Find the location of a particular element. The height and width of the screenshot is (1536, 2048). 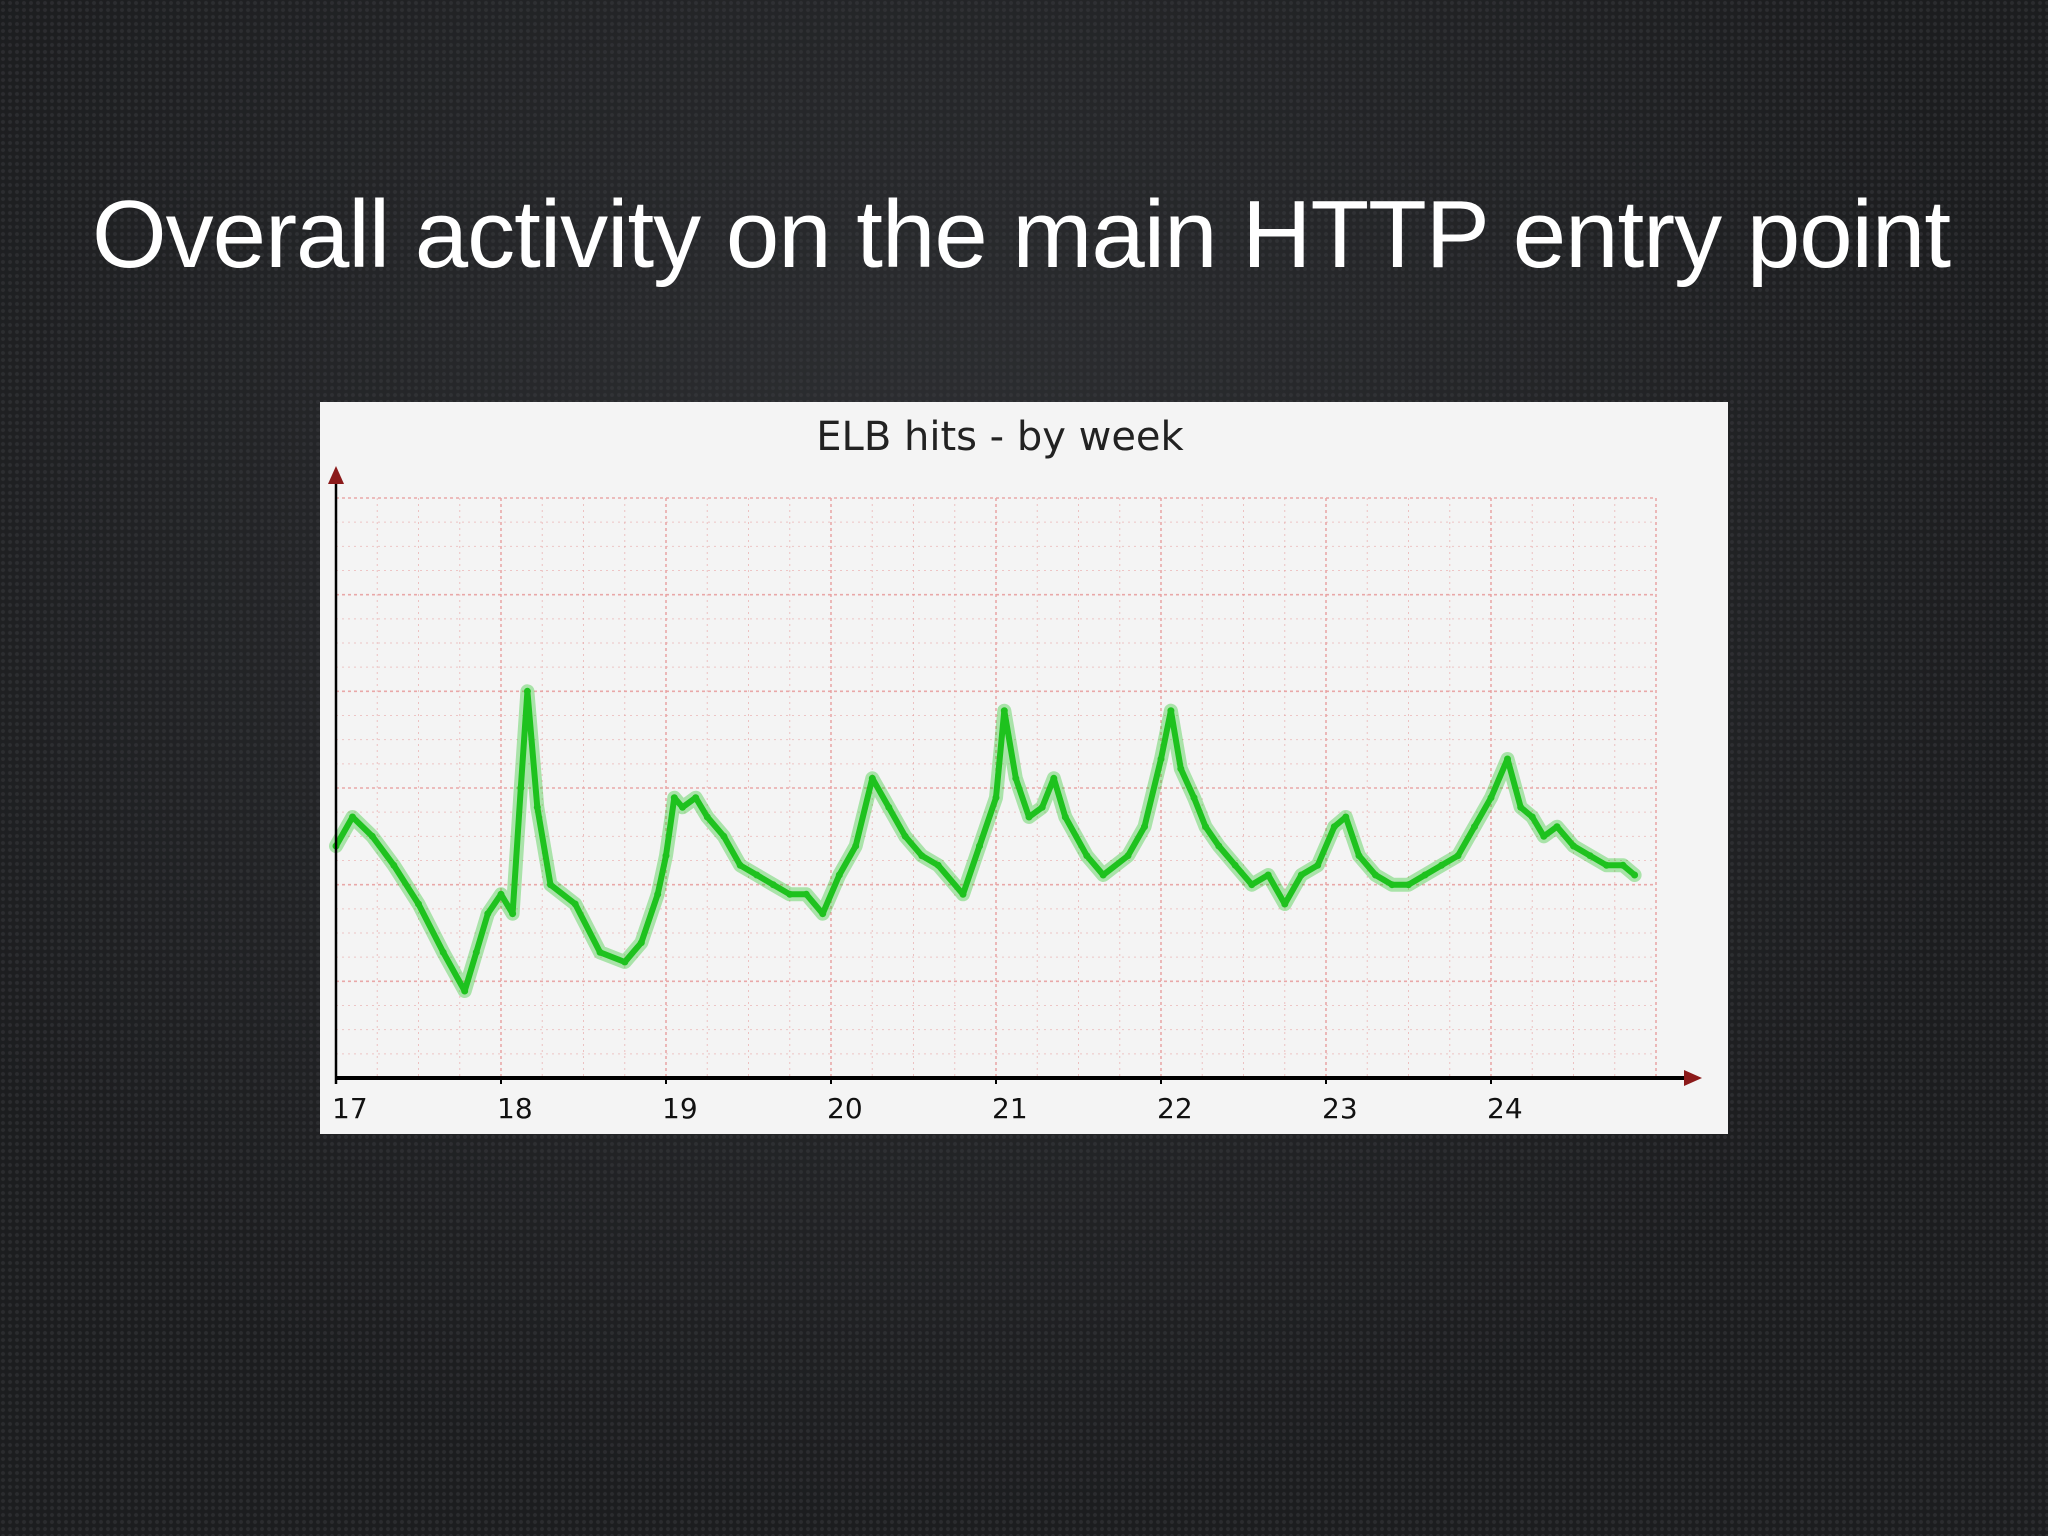

series-layer is located at coordinates (985, 841).